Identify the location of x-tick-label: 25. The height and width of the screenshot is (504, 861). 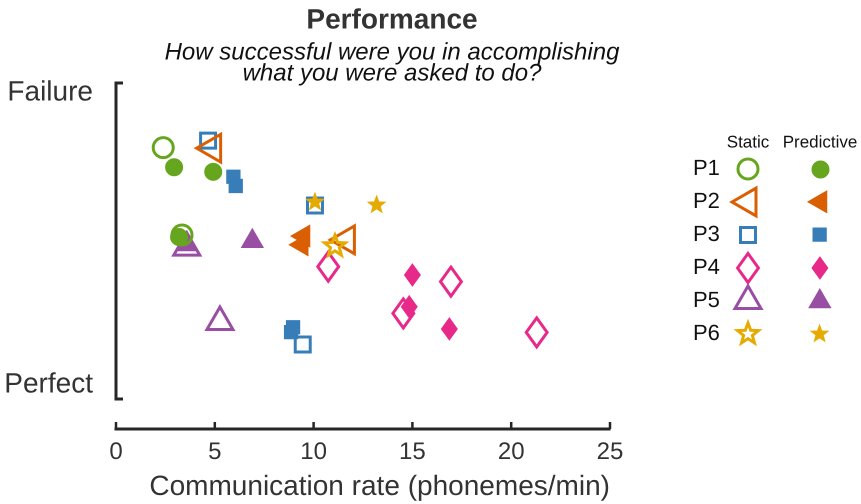
(610, 452).